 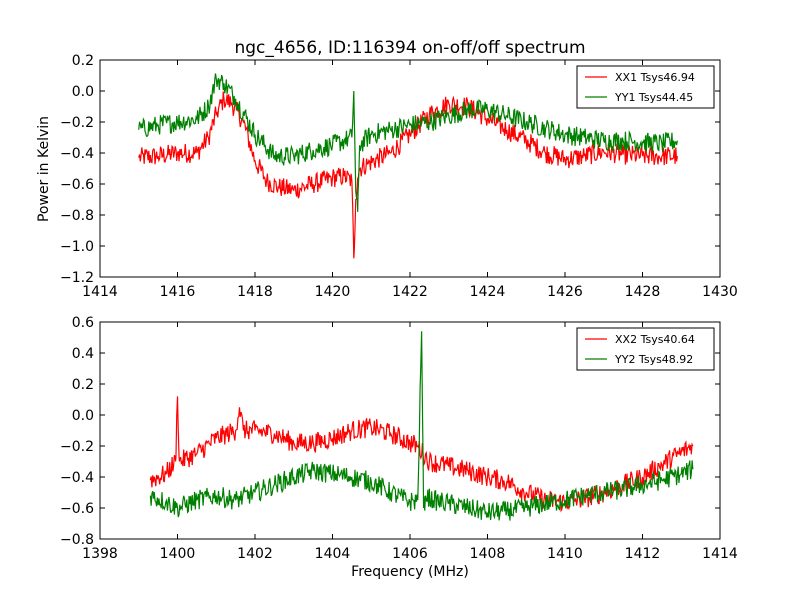 I want to click on y-tick-label: 0.4, so click(x=83, y=354).